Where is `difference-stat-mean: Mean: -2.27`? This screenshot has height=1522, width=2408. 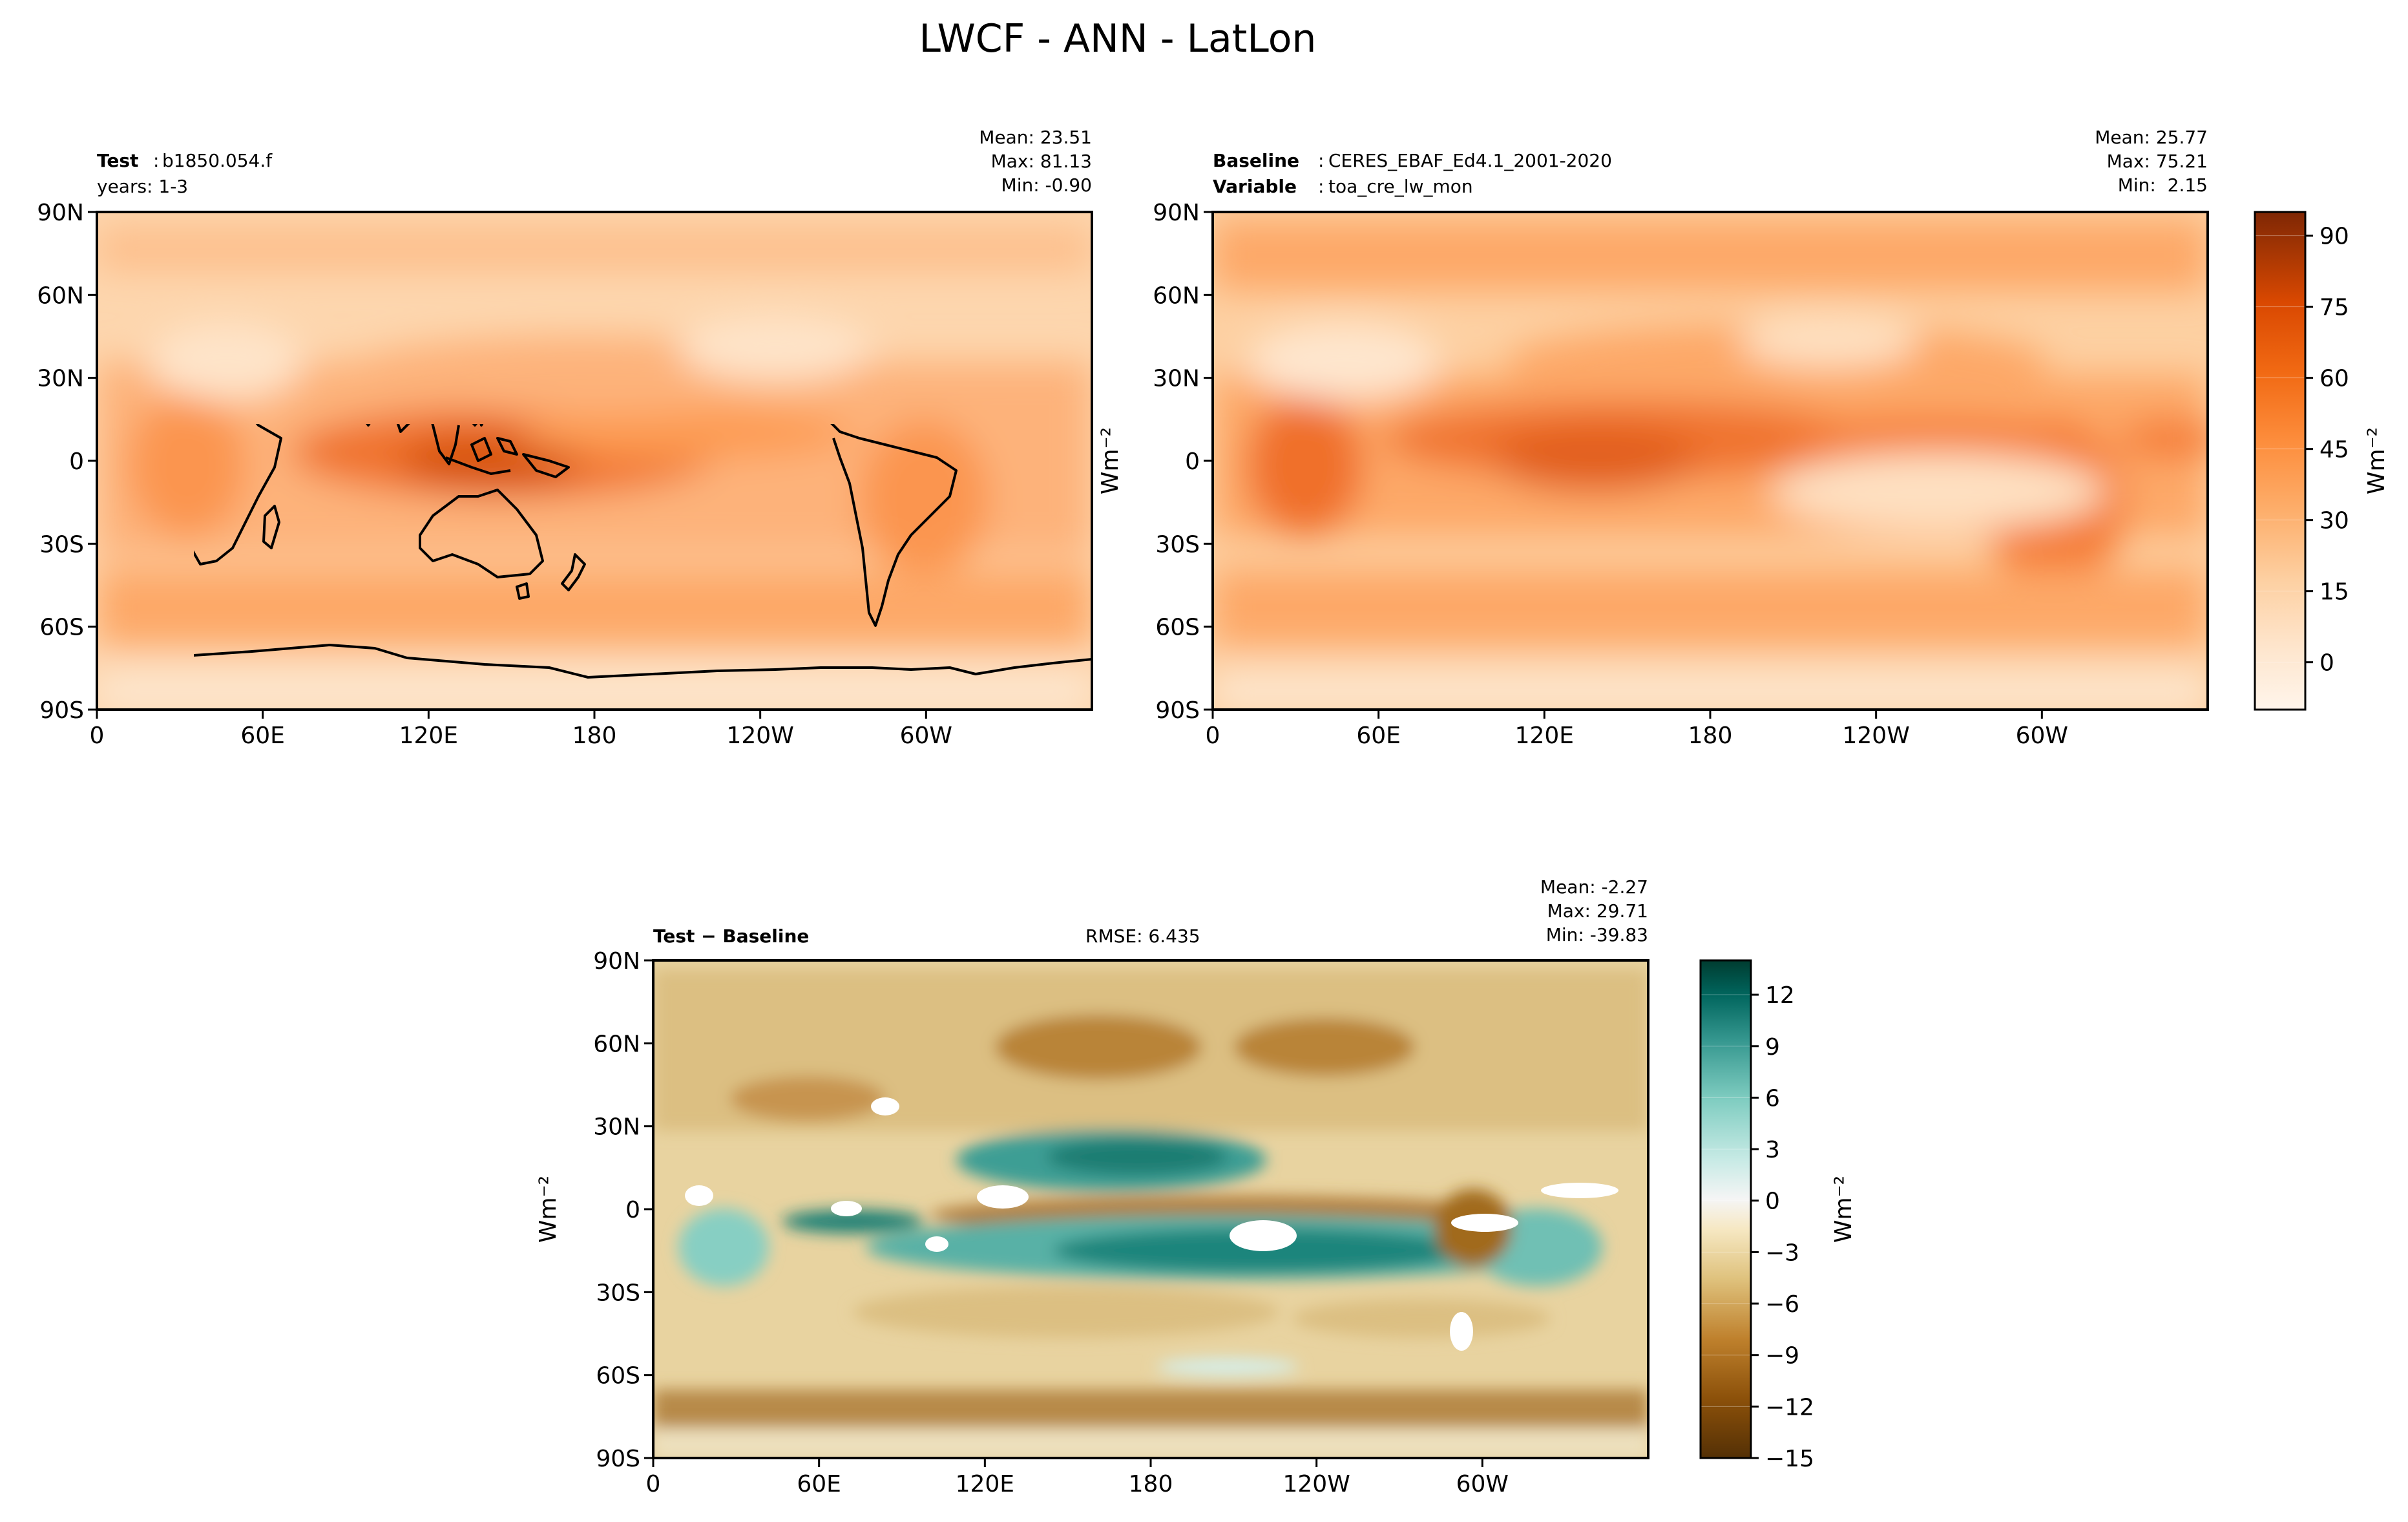 difference-stat-mean: Mean: -2.27 is located at coordinates (1594, 887).